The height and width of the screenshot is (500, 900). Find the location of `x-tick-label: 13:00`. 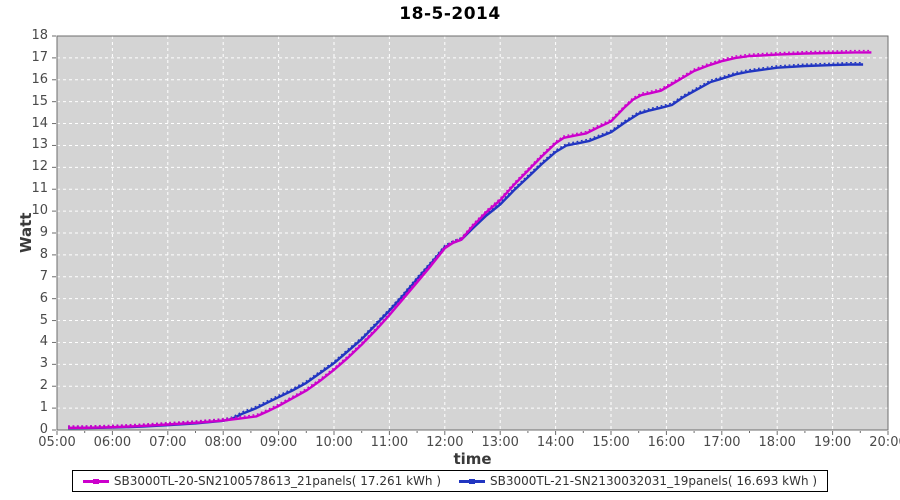

x-tick-label: 13:00 is located at coordinates (500, 442).